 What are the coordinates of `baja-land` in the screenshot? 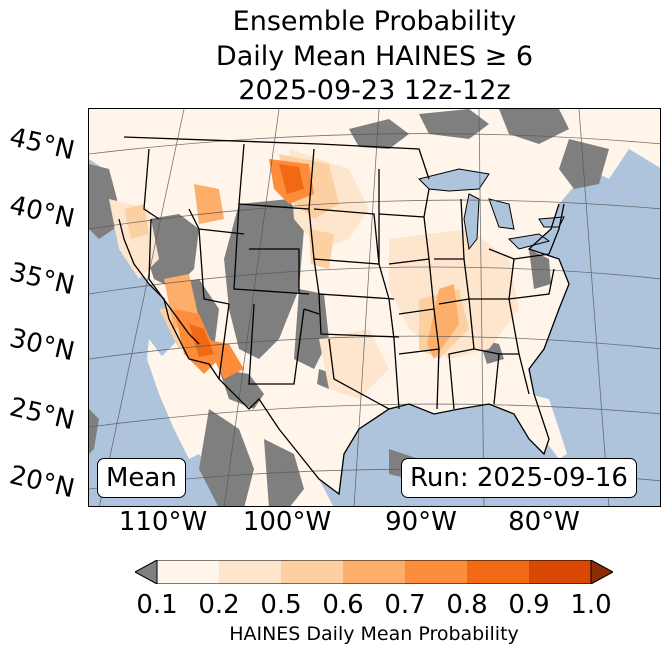 It's located at (173, 399).